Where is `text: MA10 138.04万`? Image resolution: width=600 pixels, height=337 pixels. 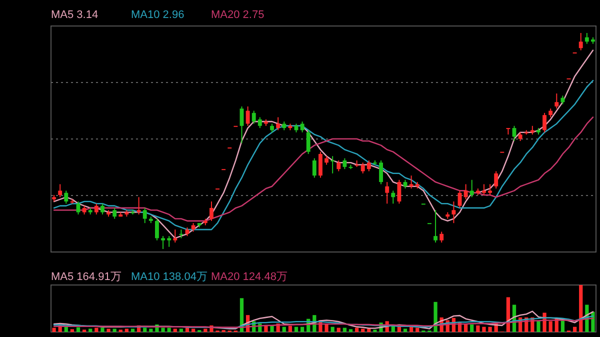 text: MA10 138.04万 is located at coordinates (169, 277).